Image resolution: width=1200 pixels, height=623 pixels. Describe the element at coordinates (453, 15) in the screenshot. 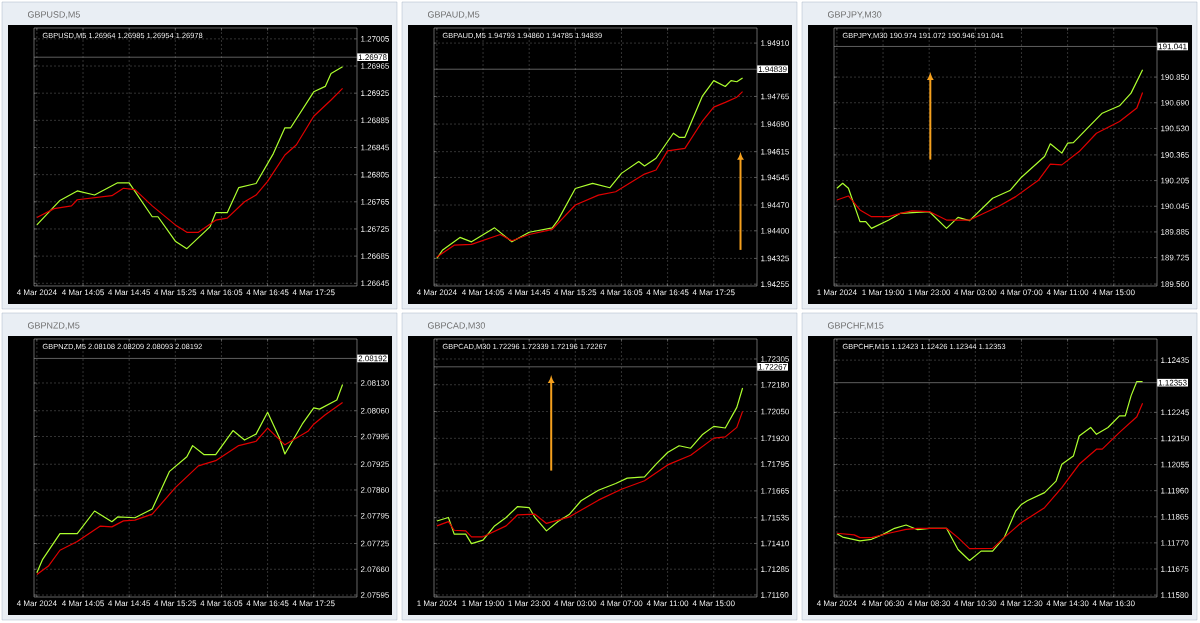

I see `chart-subtitle: GBPAUD,M5` at that location.